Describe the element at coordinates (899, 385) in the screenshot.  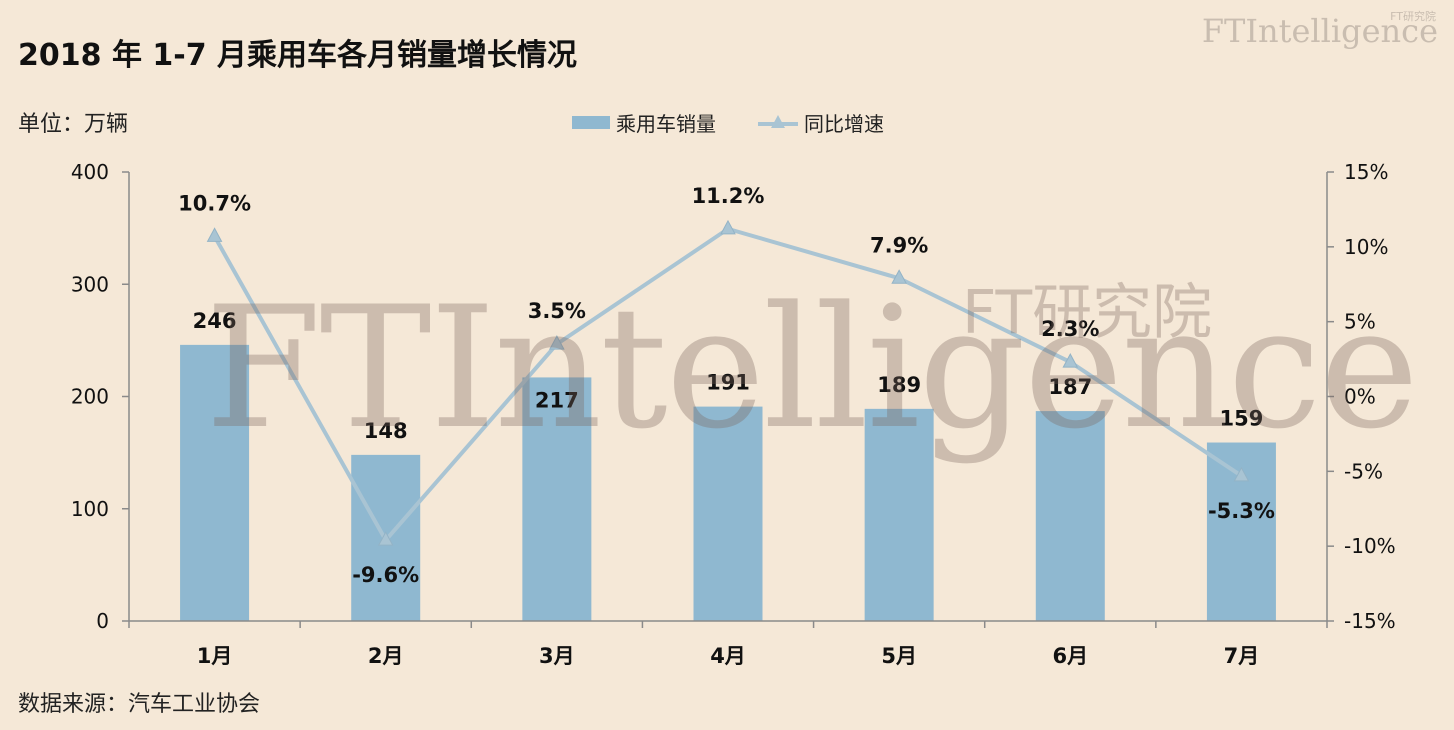
I see `bar-value-label: 189` at that location.